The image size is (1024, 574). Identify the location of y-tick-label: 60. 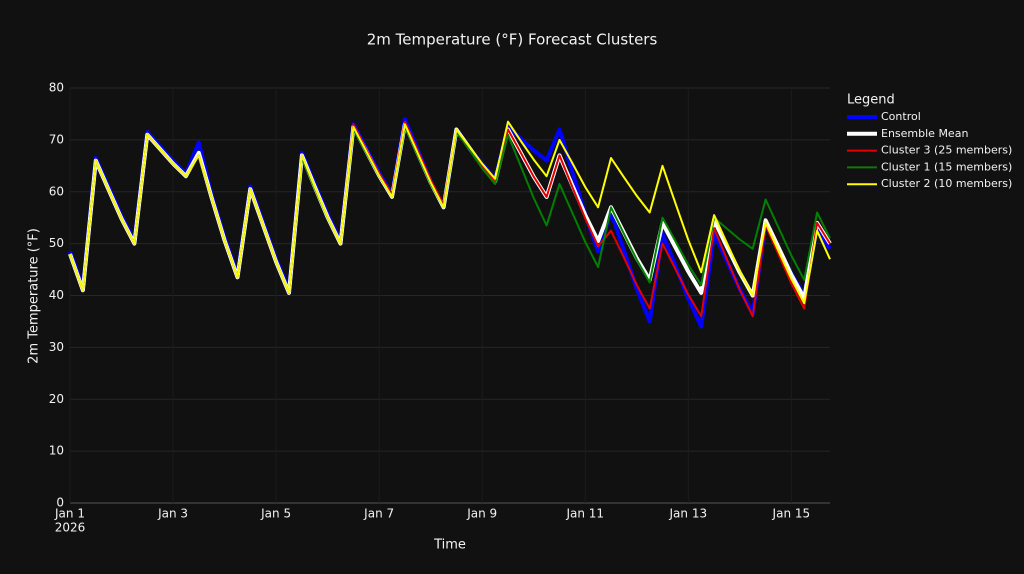
(56, 191).